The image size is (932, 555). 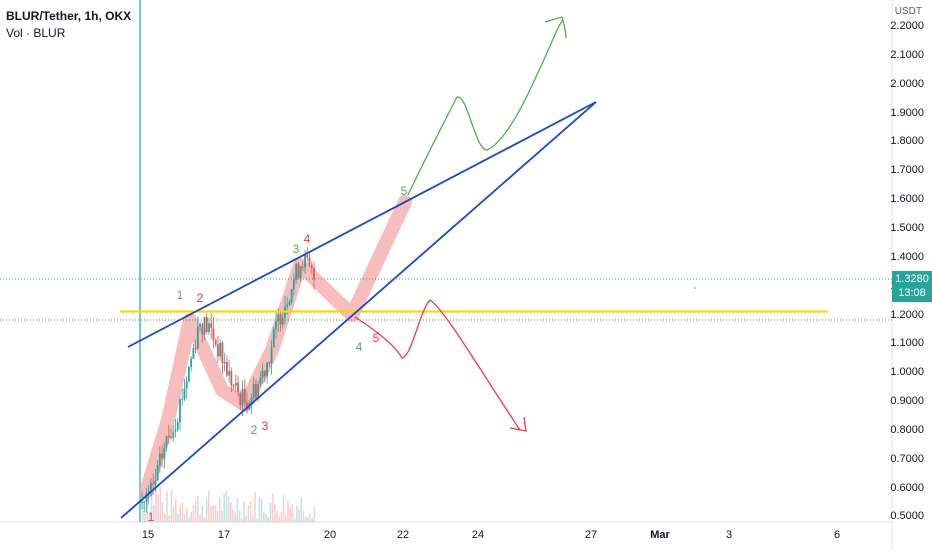 I want to click on price-tick-label: 0.5000, so click(x=907, y=516).